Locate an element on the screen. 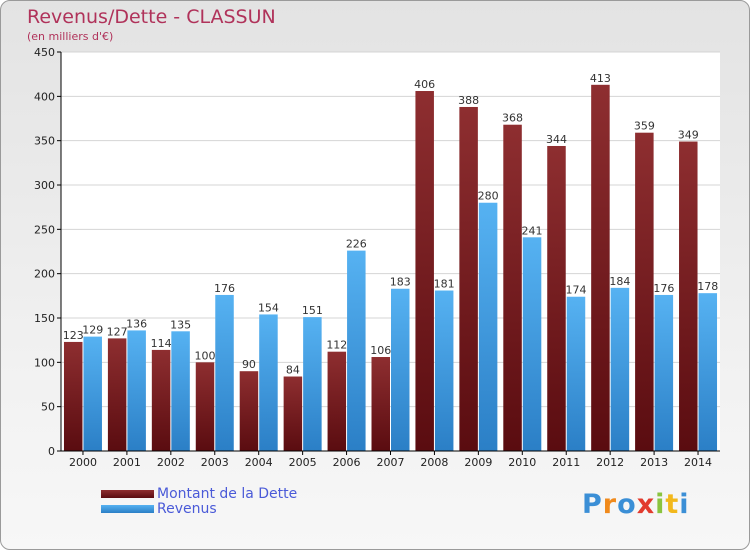 This screenshot has height=550, width=750. data-label-revenue: 178 is located at coordinates (707, 286).